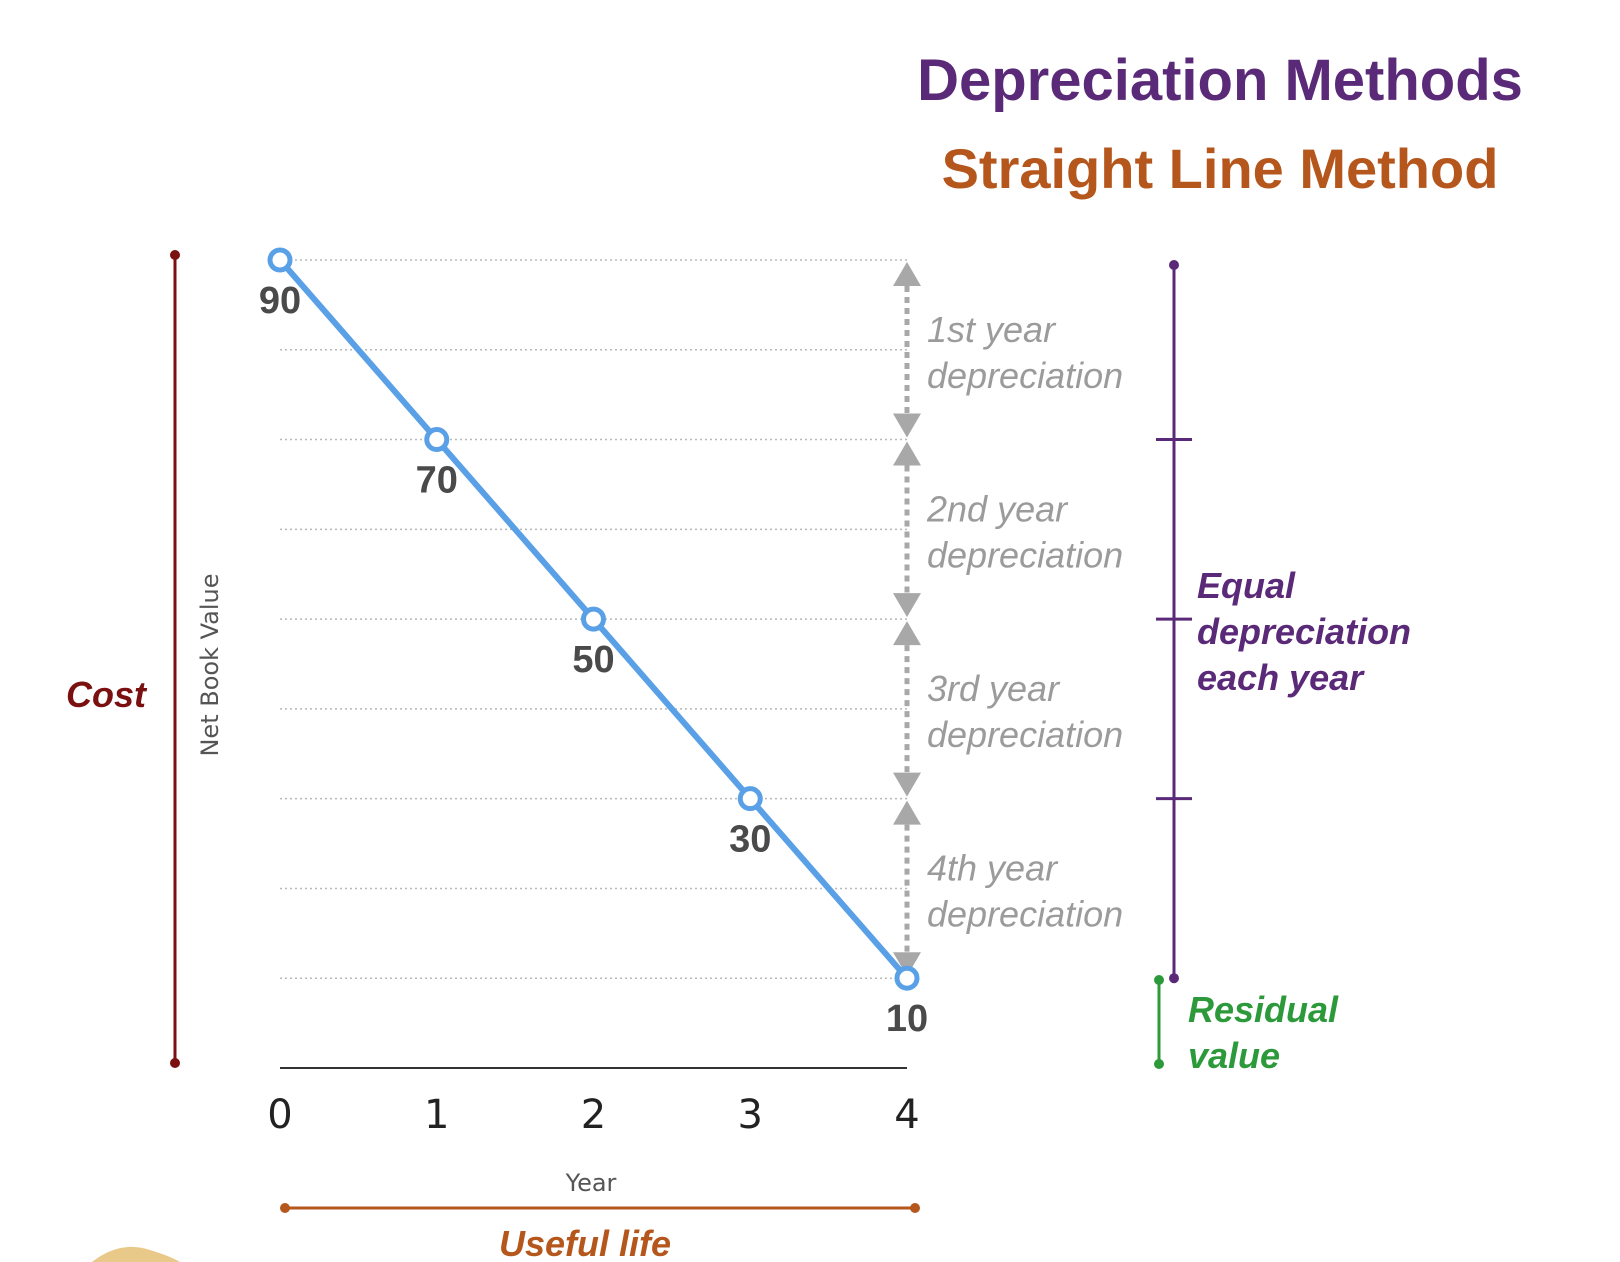  I want to click on depreciation-label-4-line-2: depreciation, so click(1025, 913).